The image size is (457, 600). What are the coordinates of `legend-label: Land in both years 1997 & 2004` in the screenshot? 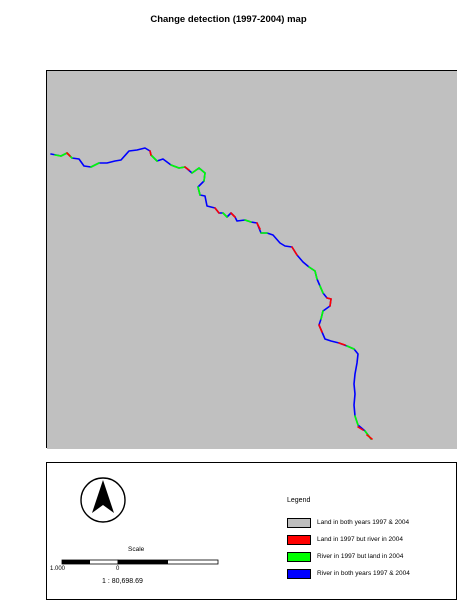 It's located at (363, 522).